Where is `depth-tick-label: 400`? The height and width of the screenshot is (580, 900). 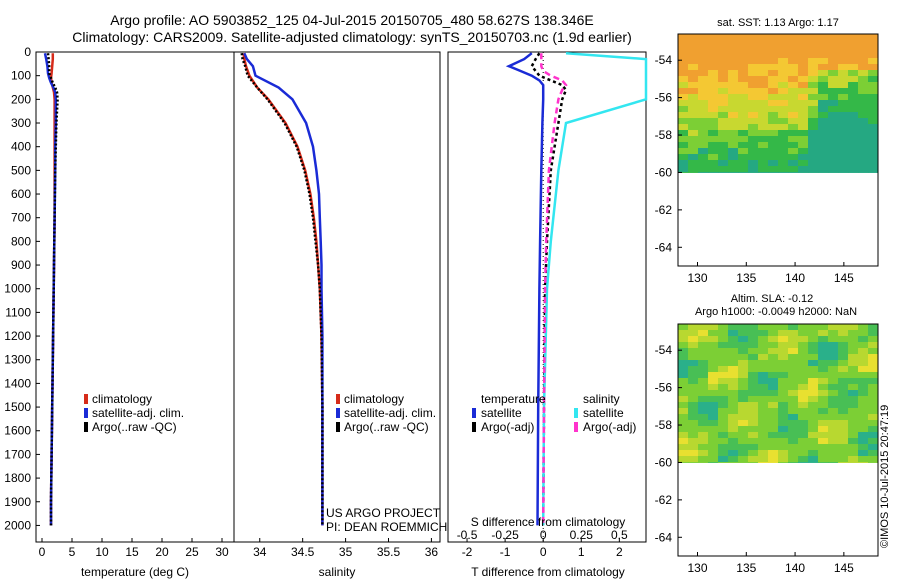
depth-tick-label: 400 is located at coordinates (21, 147).